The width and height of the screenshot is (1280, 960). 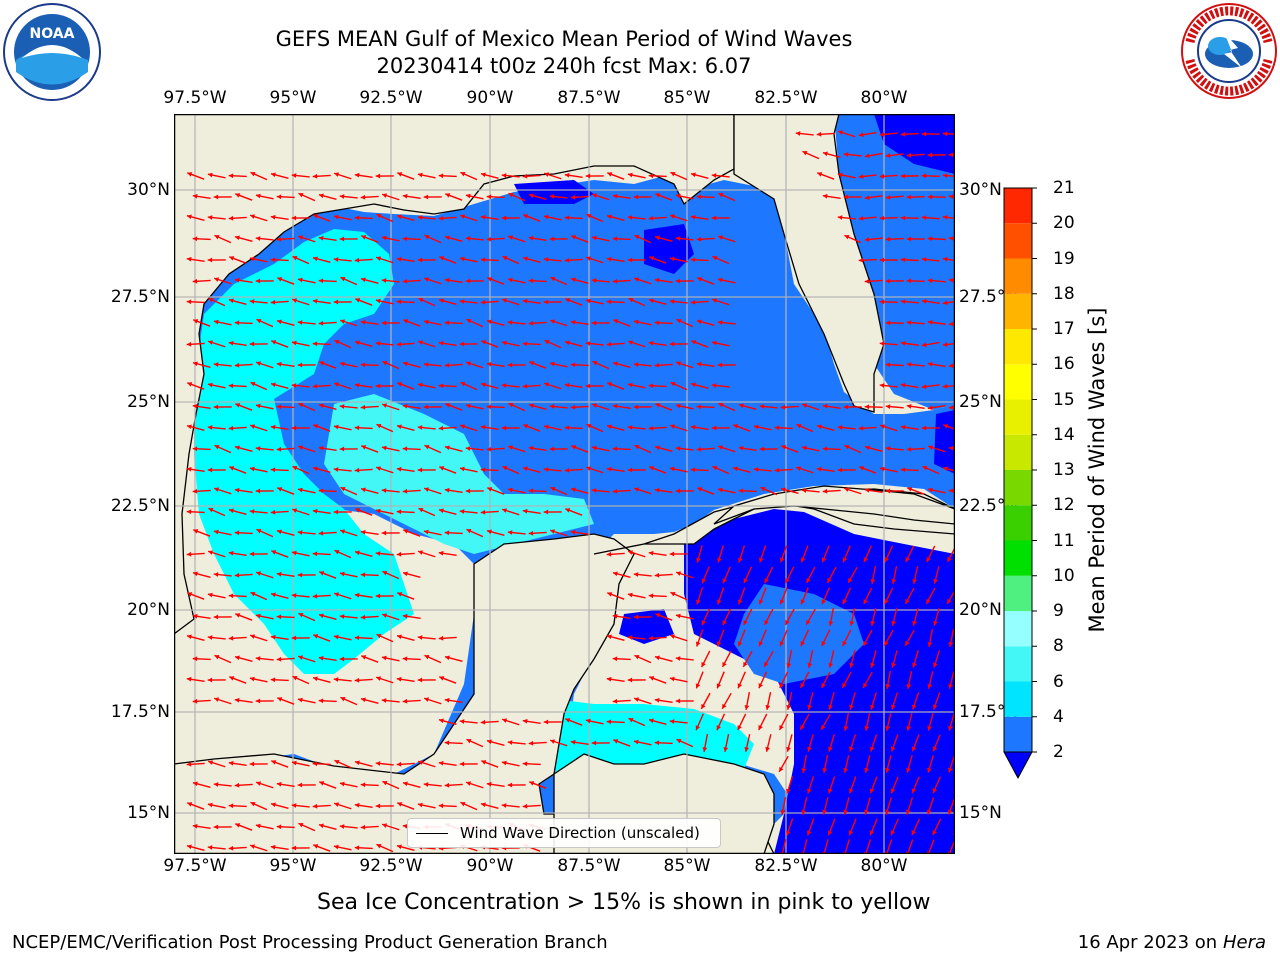 What do you see at coordinates (1064, 258) in the screenshot?
I see `colorbar-tick-label: 19` at bounding box center [1064, 258].